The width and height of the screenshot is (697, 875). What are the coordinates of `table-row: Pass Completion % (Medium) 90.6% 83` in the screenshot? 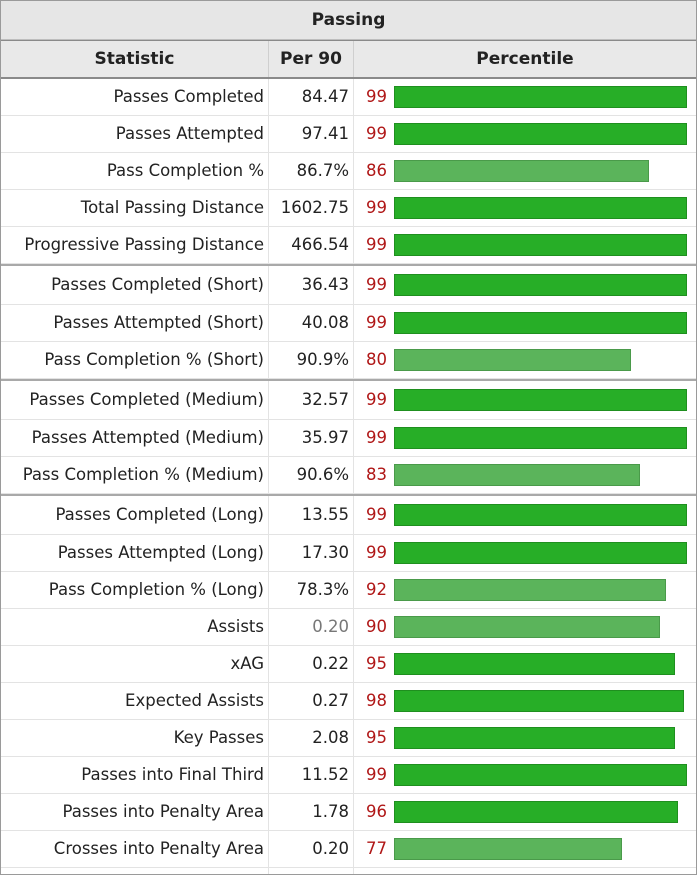 It's located at (348, 475).